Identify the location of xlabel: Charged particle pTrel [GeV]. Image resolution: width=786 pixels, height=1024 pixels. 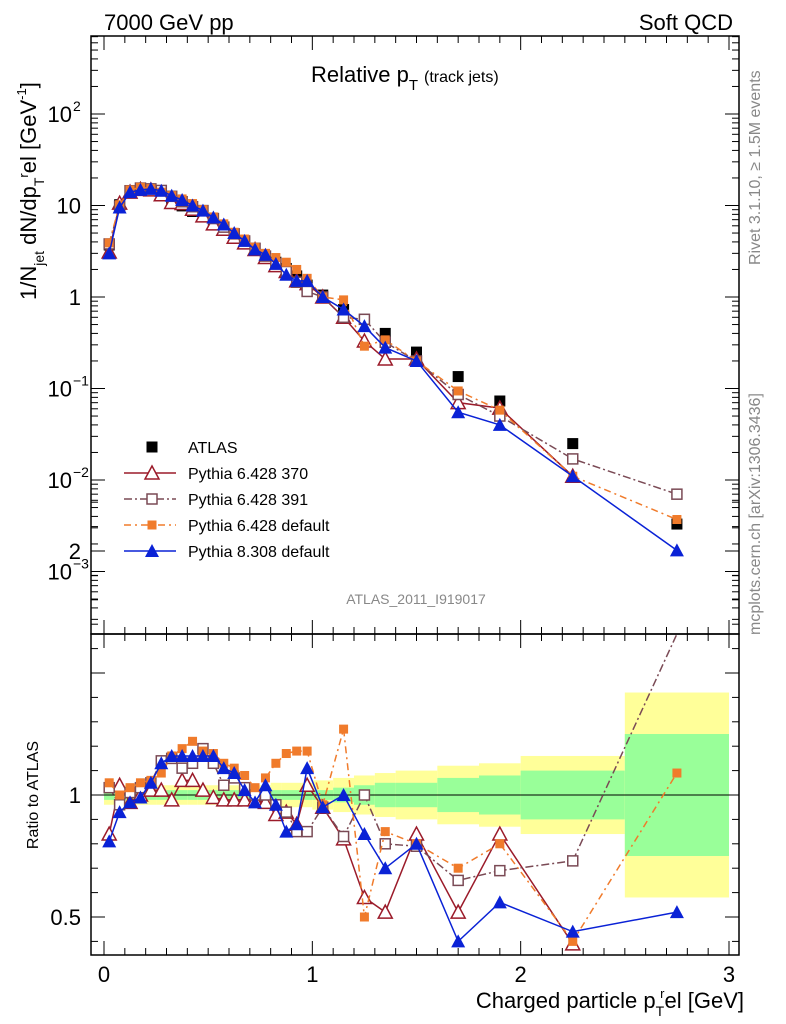
(610, 1002).